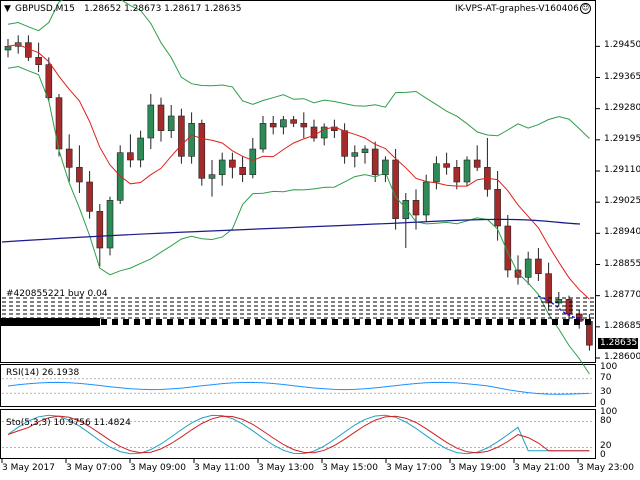 The image size is (640, 480). I want to click on long-moving-average-line, so click(291, 230).